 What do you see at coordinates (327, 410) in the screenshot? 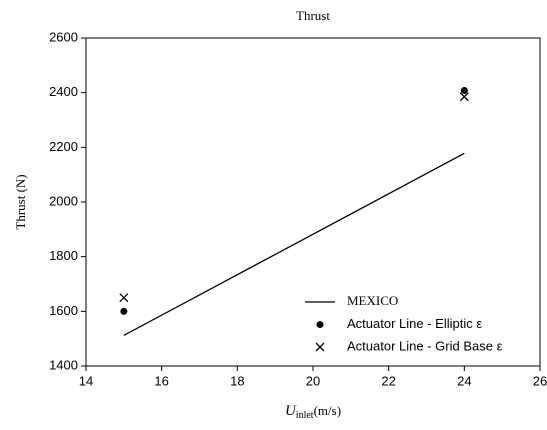
I see `x-label-unit: (m/s)` at bounding box center [327, 410].